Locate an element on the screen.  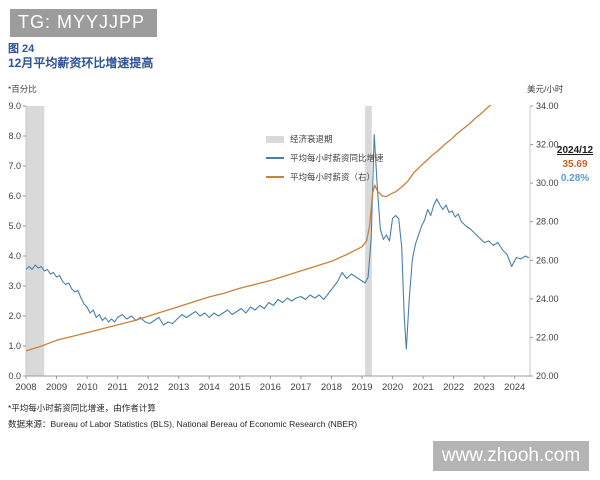
figure-number: 图 24 is located at coordinates (21, 49).